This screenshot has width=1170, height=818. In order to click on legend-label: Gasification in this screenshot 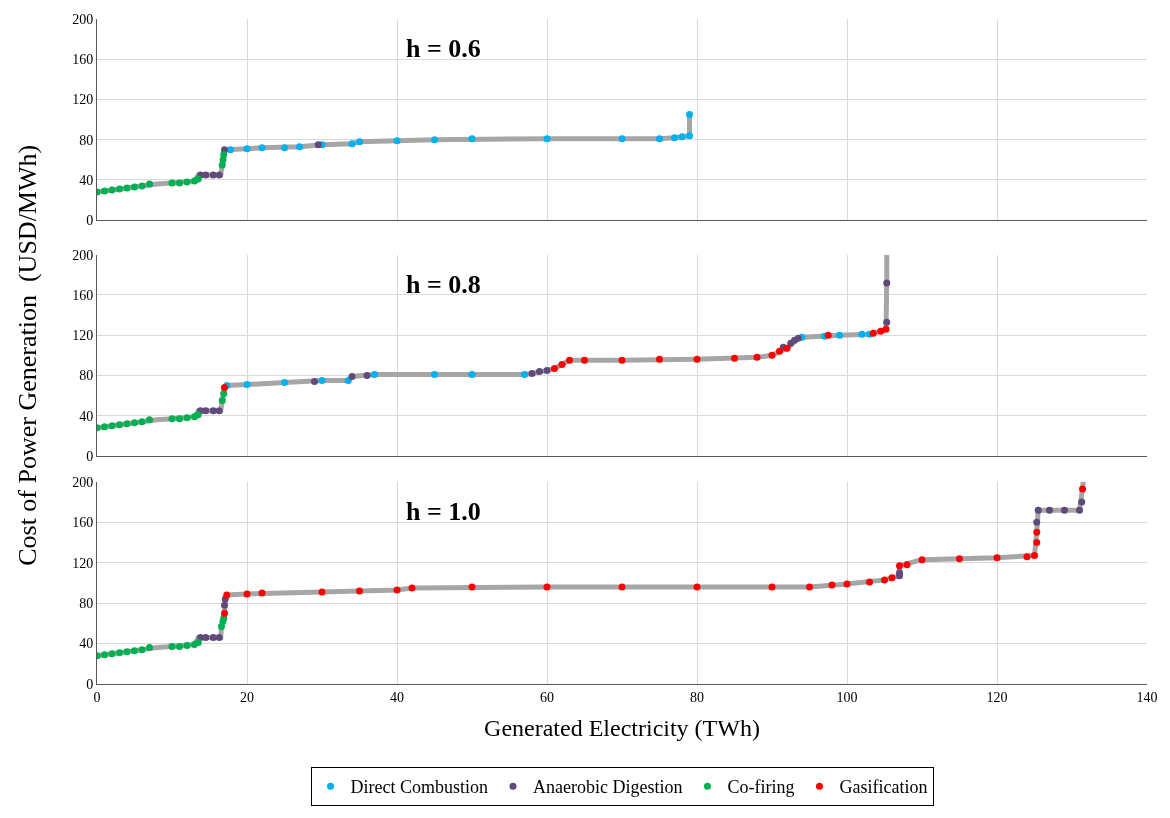, I will do `click(883, 787)`.